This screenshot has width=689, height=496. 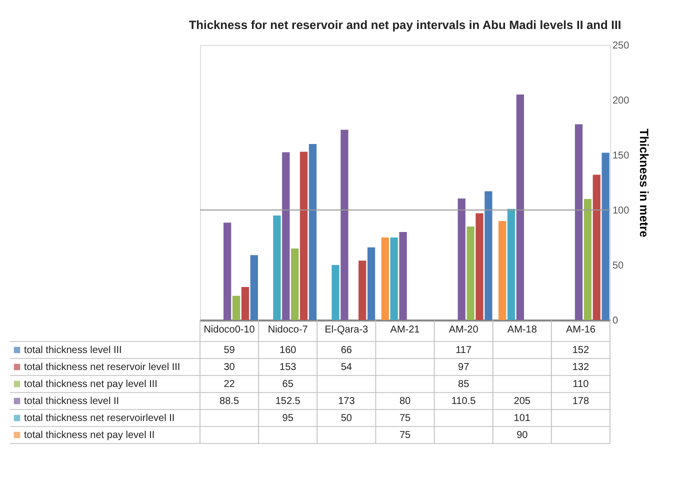 I want to click on data-label: 85, so click(x=464, y=384).